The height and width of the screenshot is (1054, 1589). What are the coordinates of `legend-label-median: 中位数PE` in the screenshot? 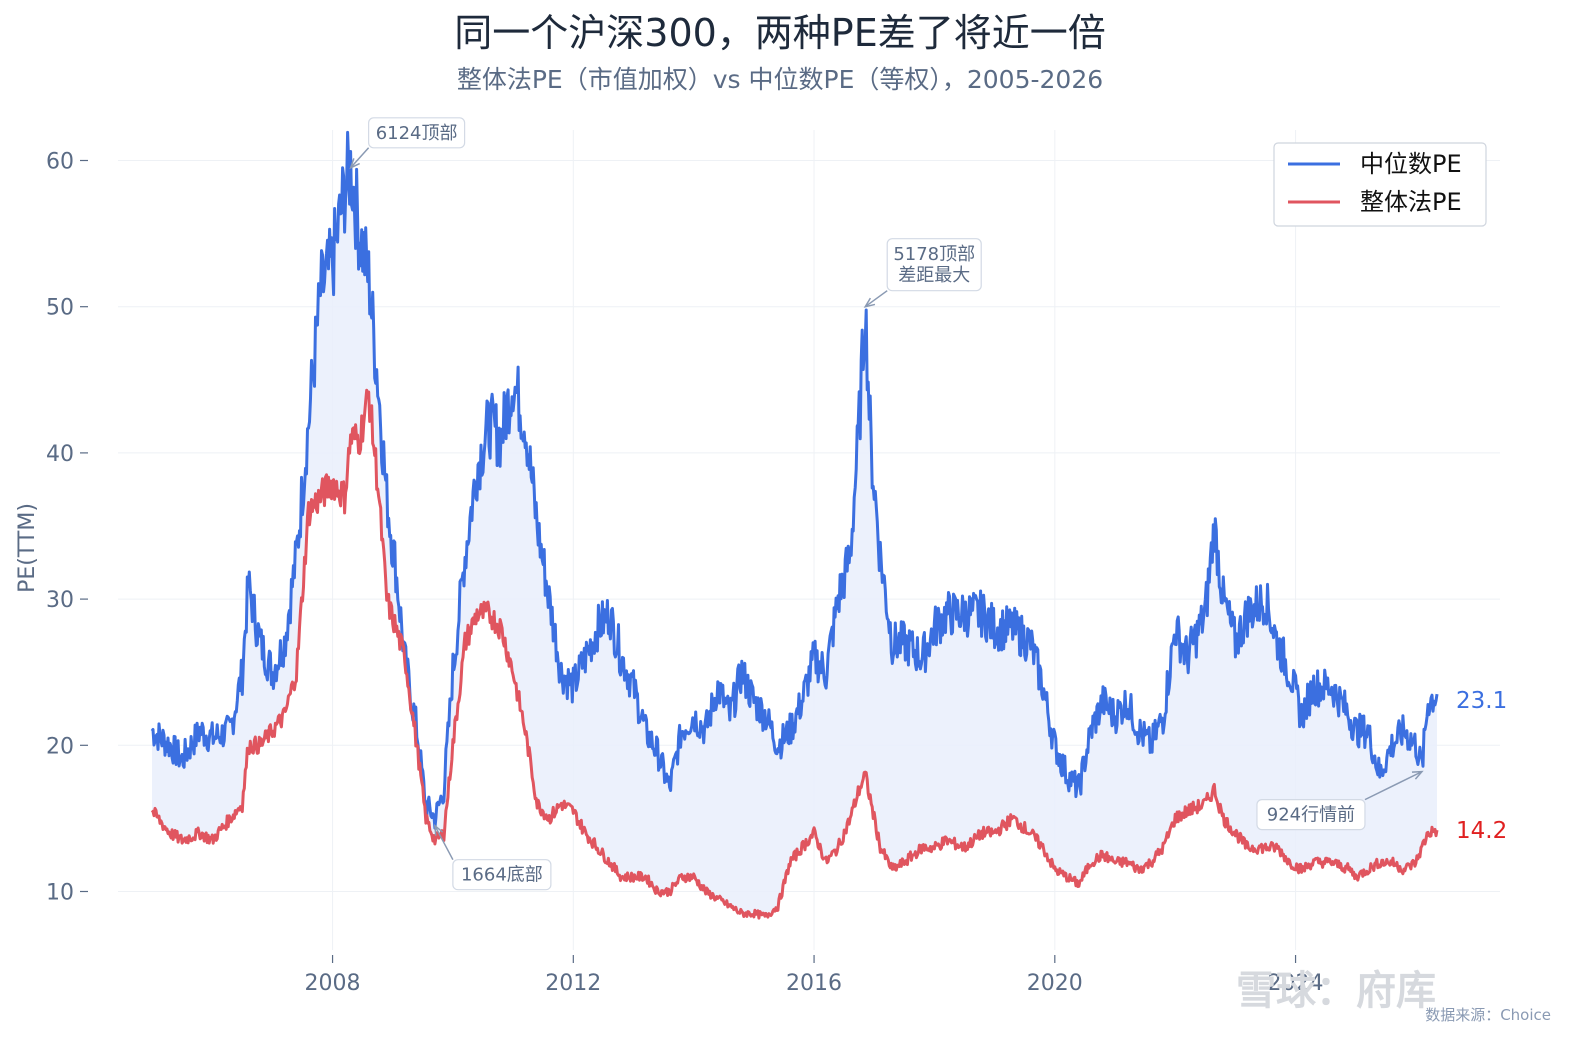 It's located at (1411, 164).